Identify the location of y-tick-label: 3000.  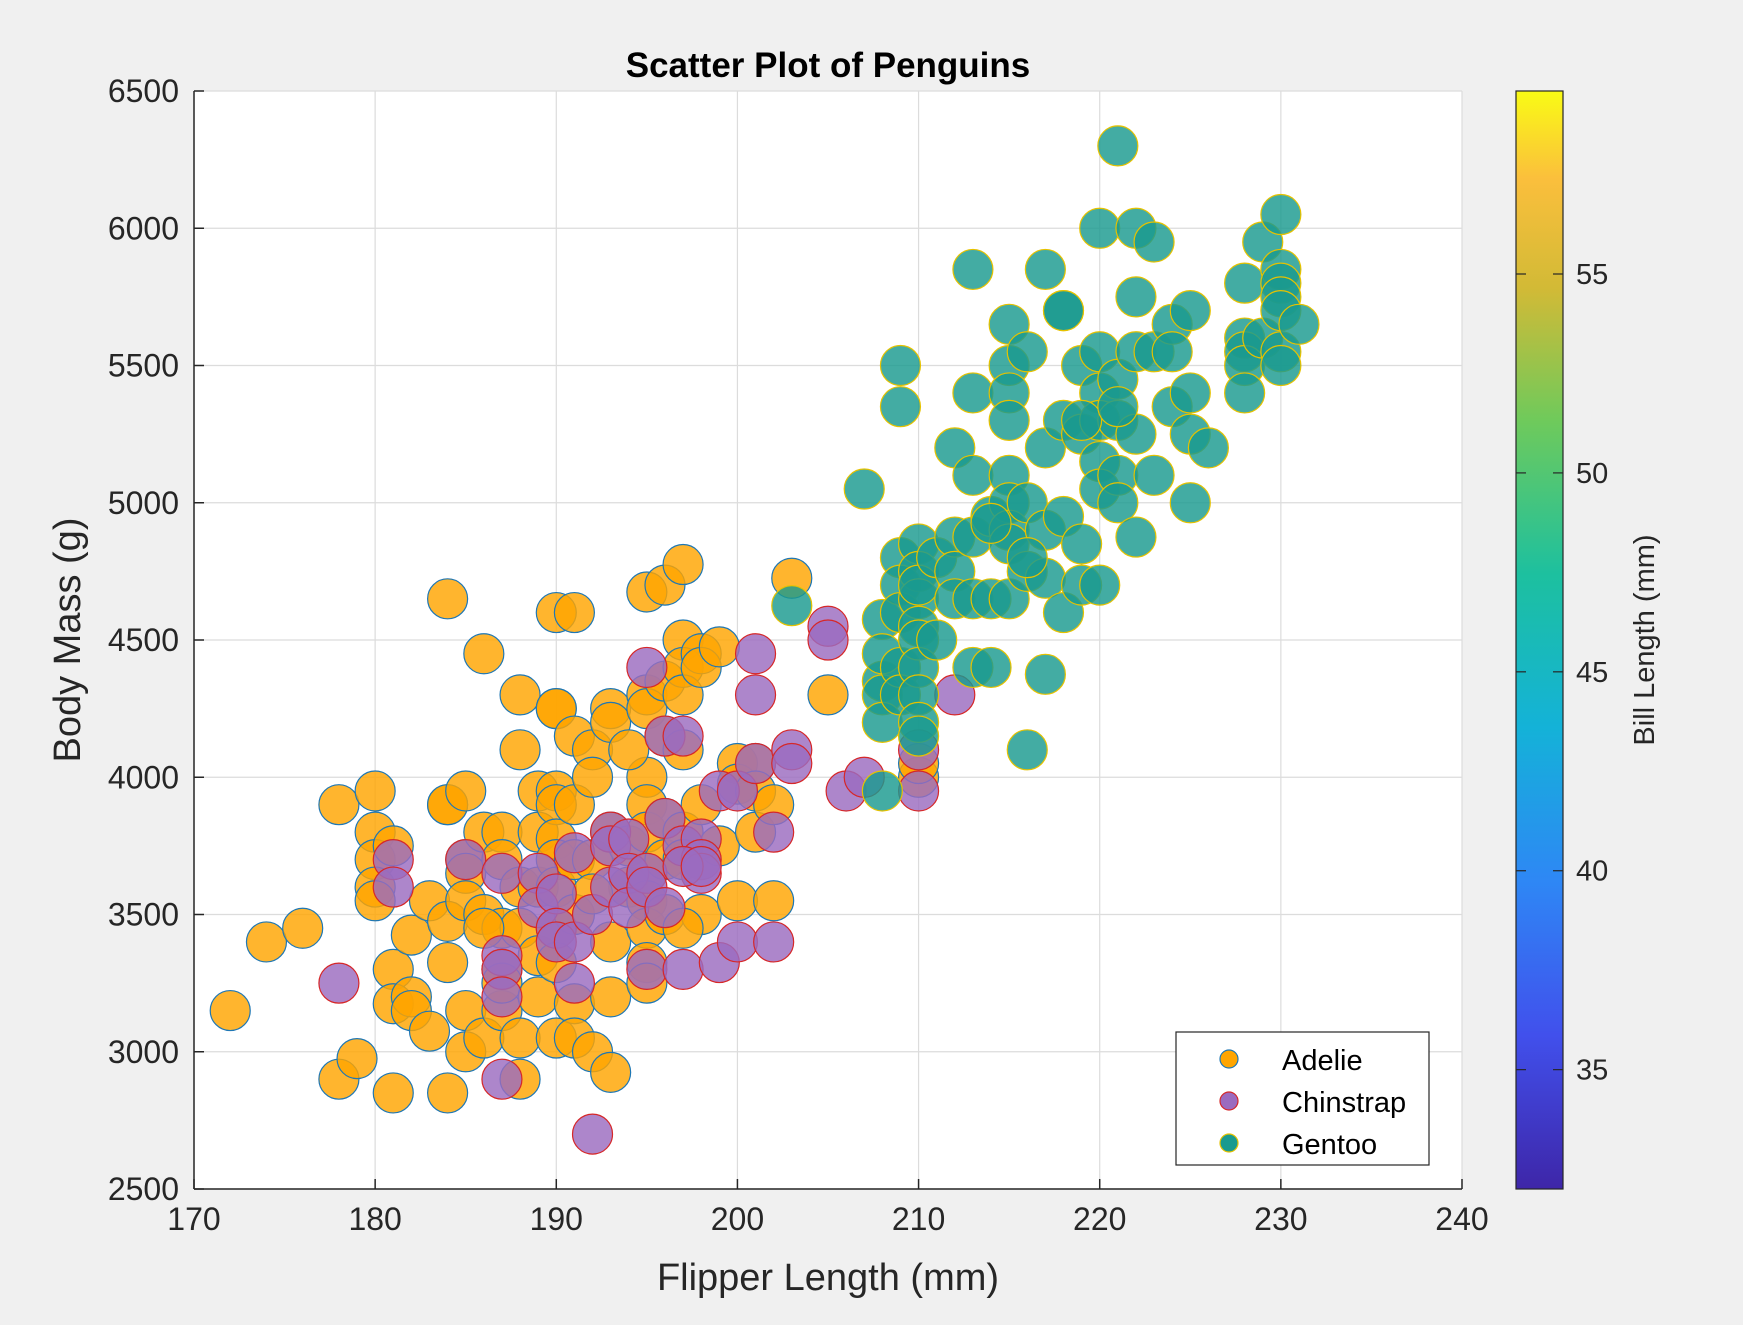
(143, 1052).